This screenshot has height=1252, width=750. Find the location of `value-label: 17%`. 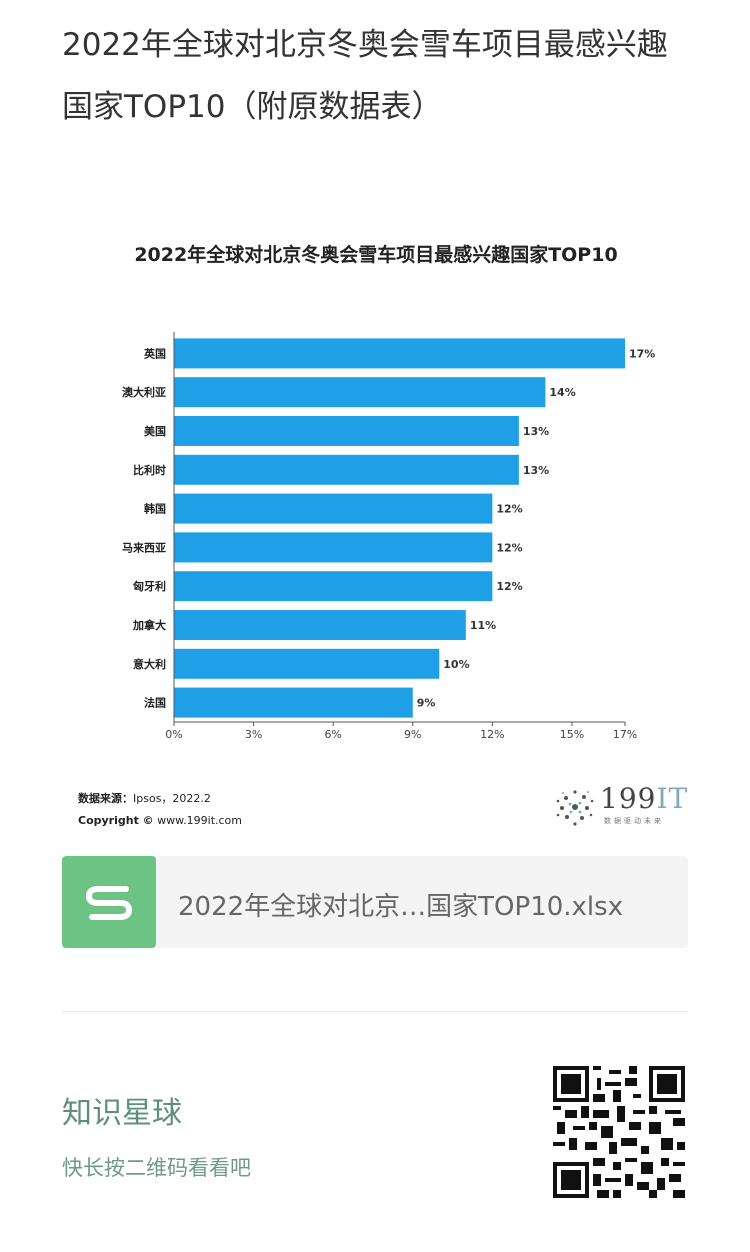

value-label: 17% is located at coordinates (642, 353).